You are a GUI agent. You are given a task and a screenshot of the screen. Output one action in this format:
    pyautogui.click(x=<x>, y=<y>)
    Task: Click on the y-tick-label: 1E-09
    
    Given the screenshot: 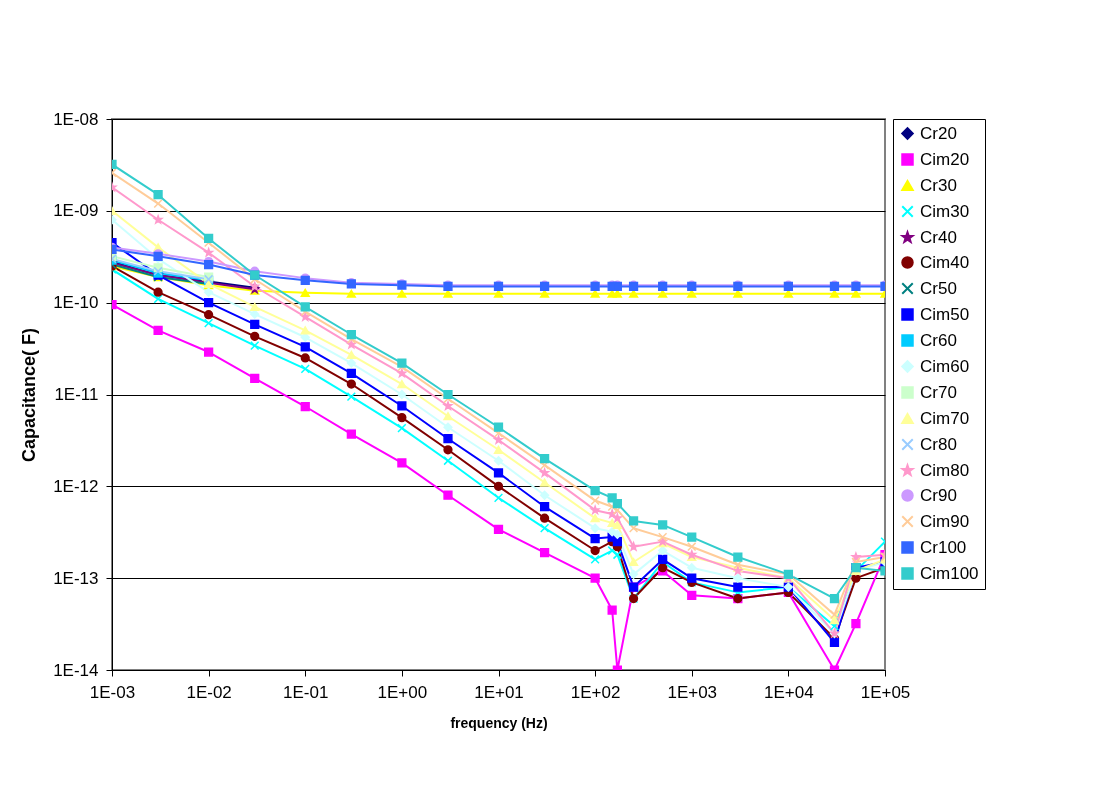 What is the action you would take?
    pyautogui.click(x=76, y=211)
    